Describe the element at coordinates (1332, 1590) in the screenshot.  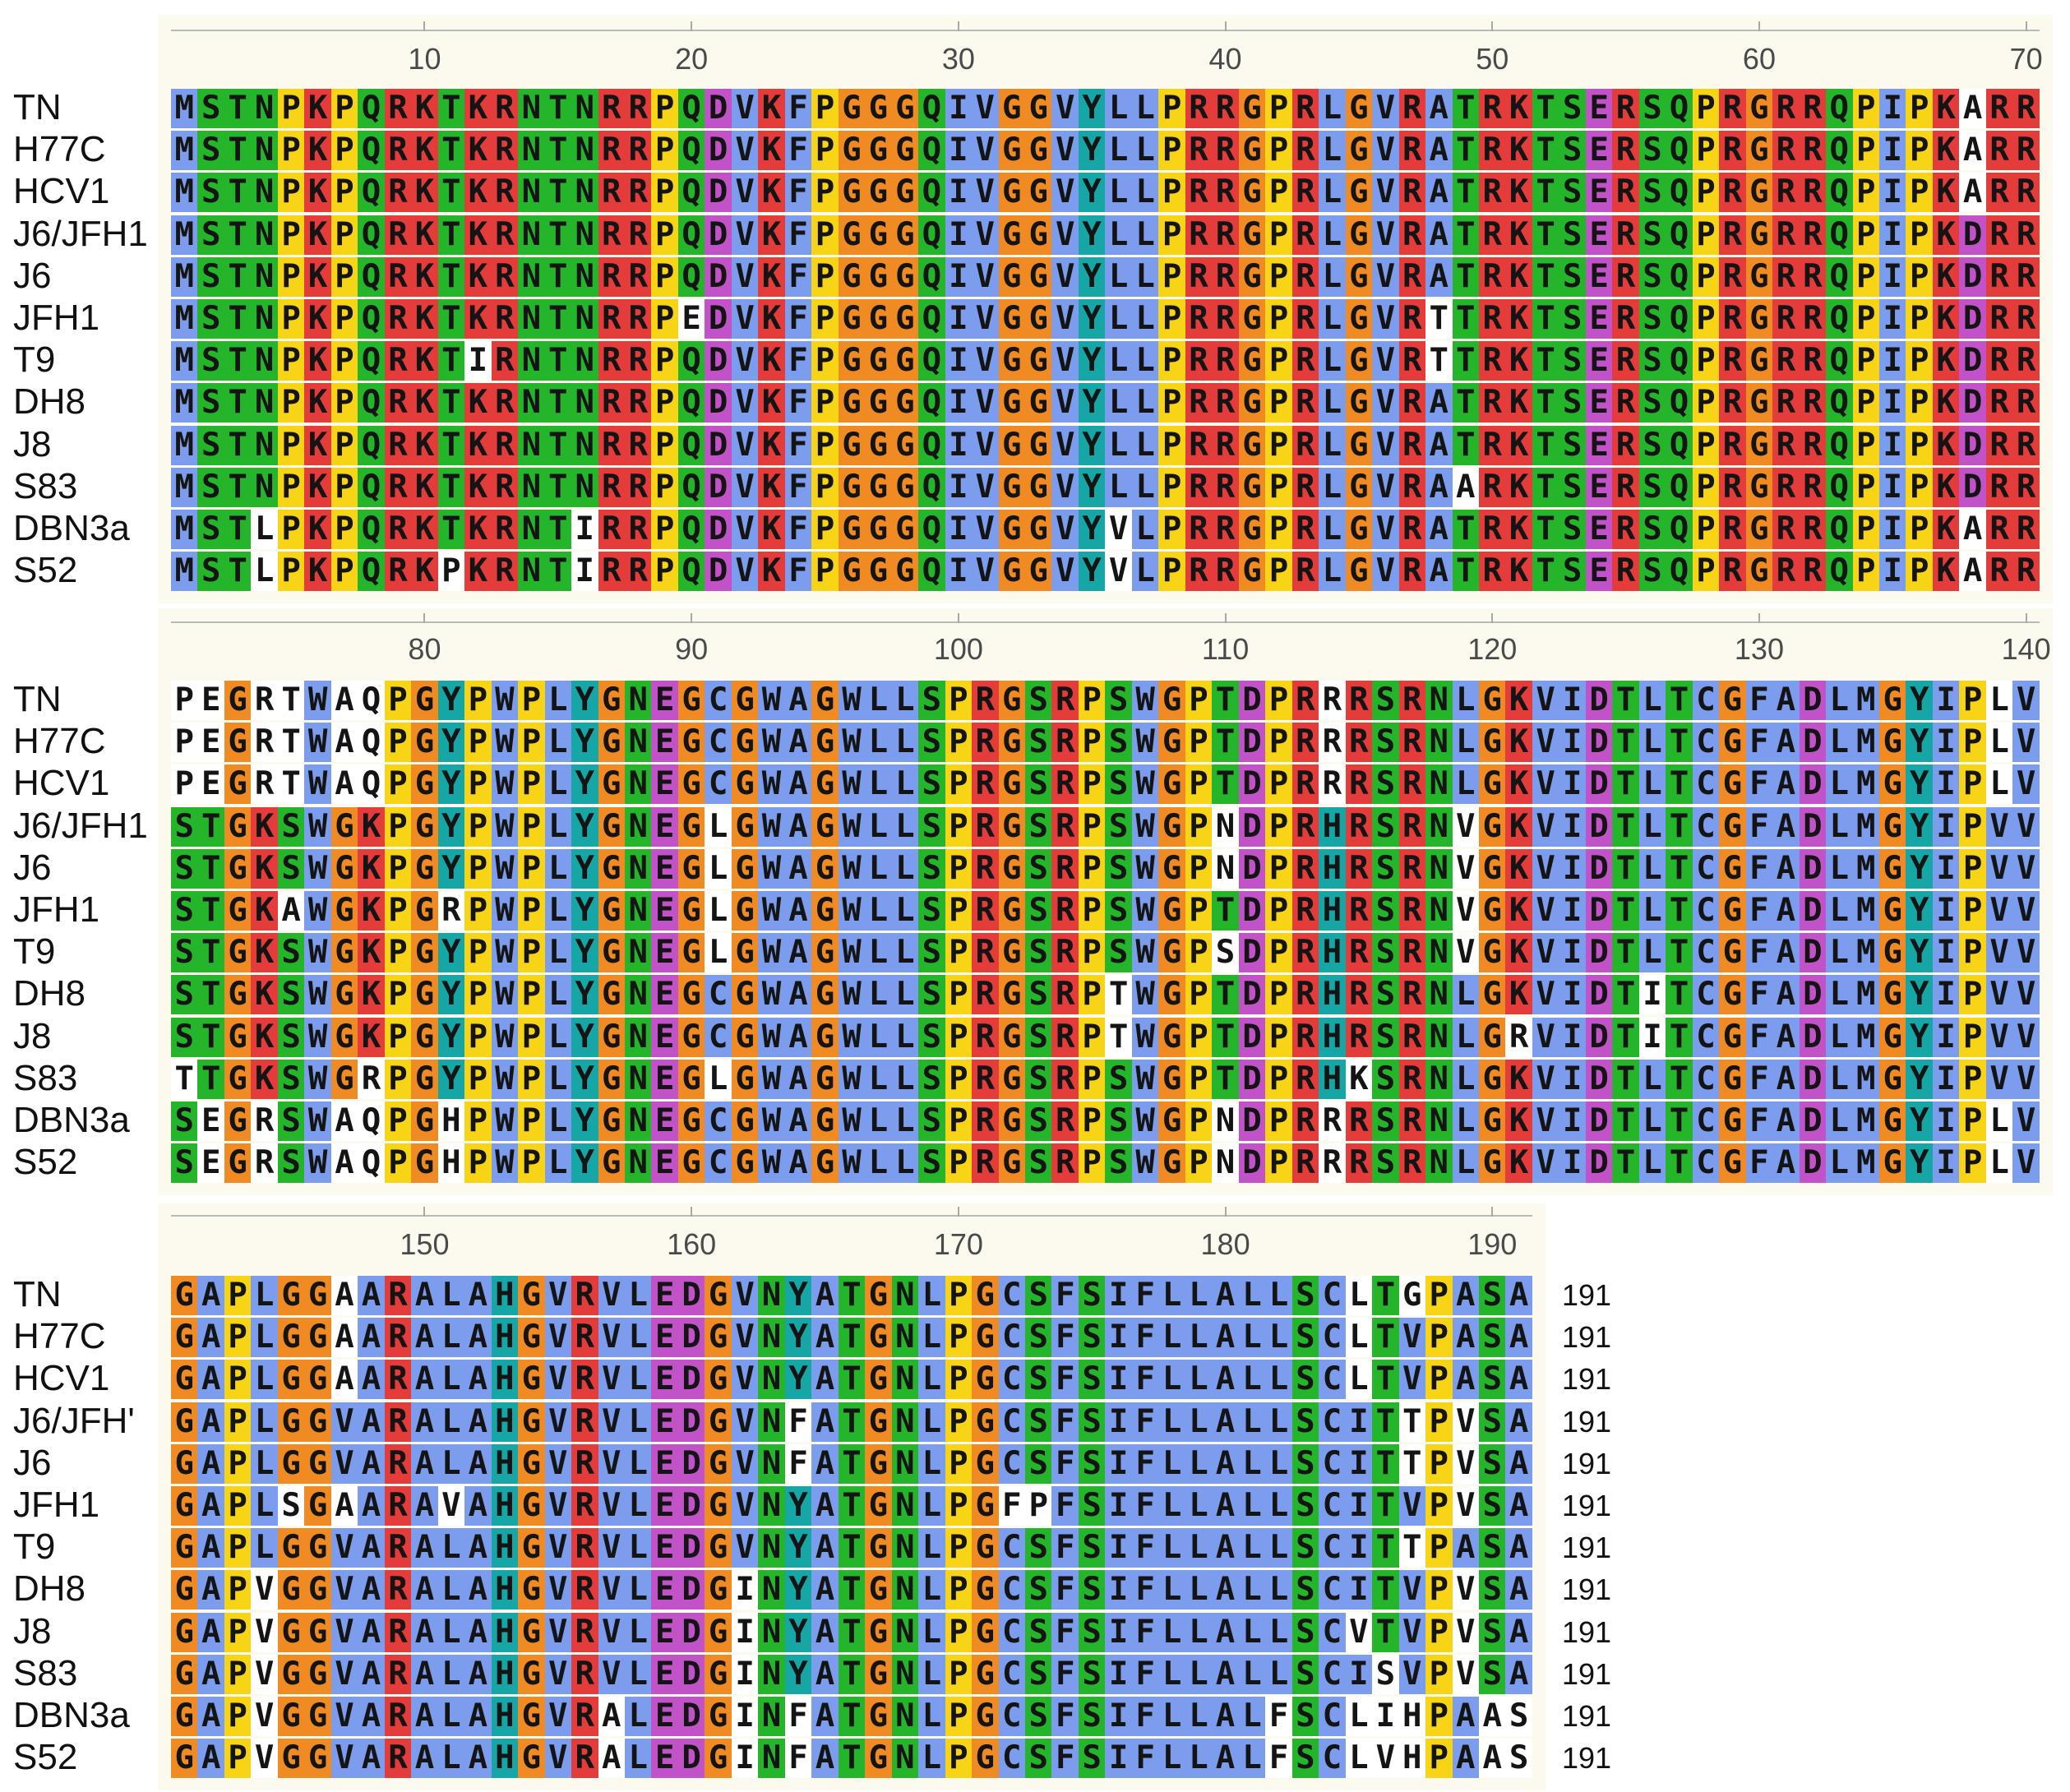
I see `residue-cell: C` at that location.